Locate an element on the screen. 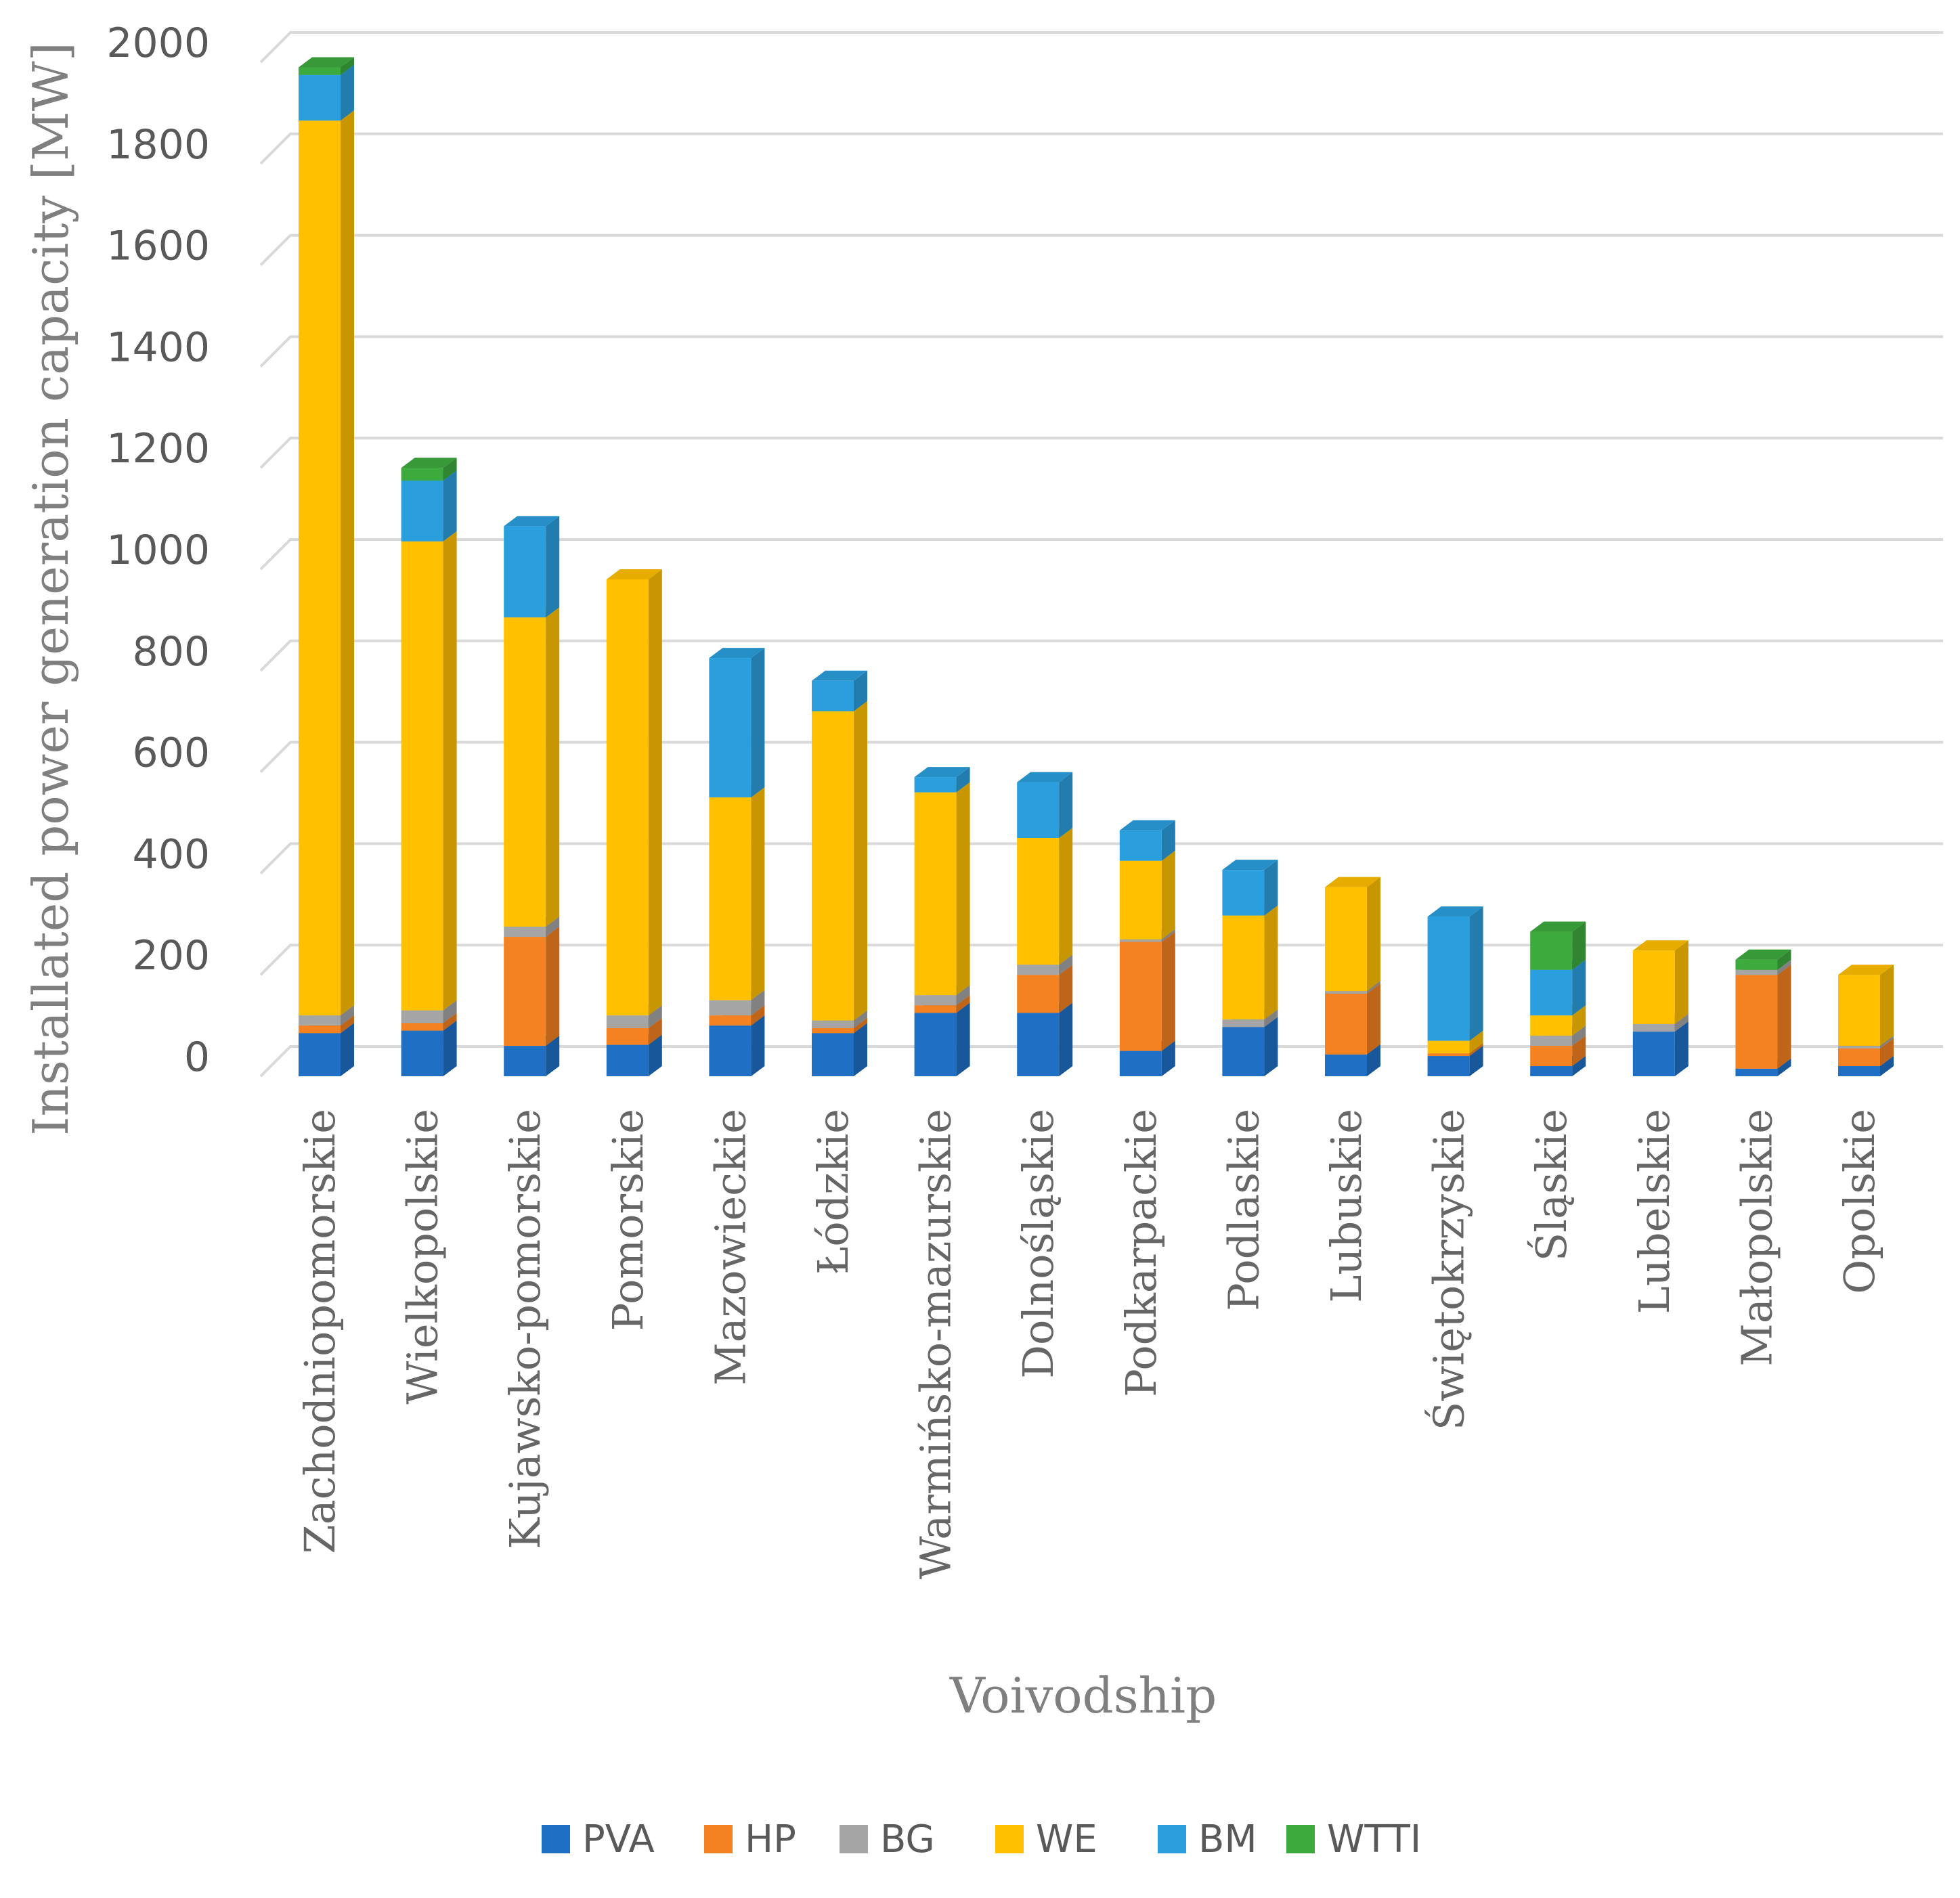  y-tick-label: 1800 is located at coordinates (158, 145).